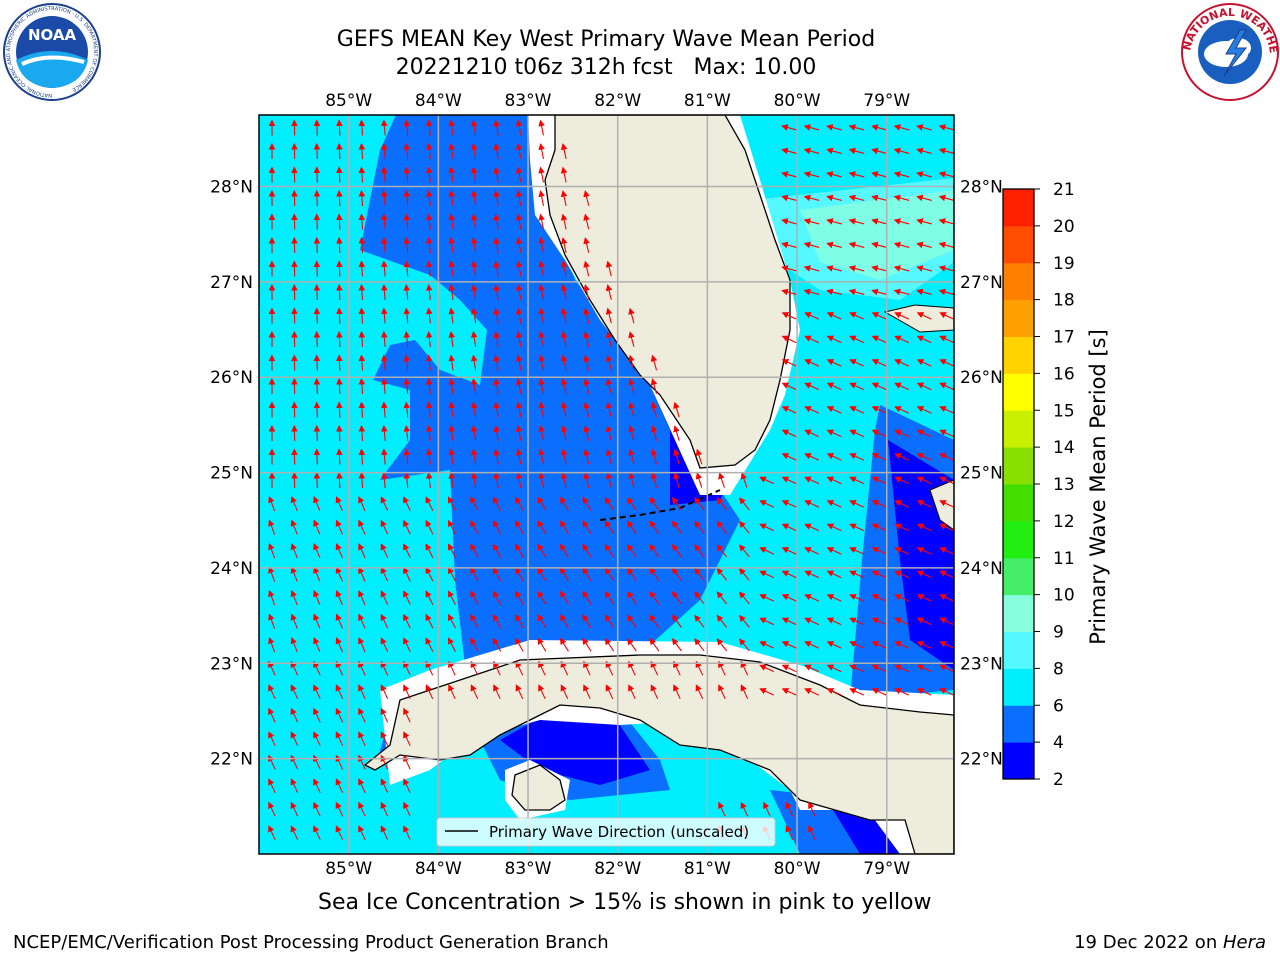 Image resolution: width=1280 pixels, height=960 pixels. Describe the element at coordinates (797, 869) in the screenshot. I see `lon-tick-label: 80°W` at that location.